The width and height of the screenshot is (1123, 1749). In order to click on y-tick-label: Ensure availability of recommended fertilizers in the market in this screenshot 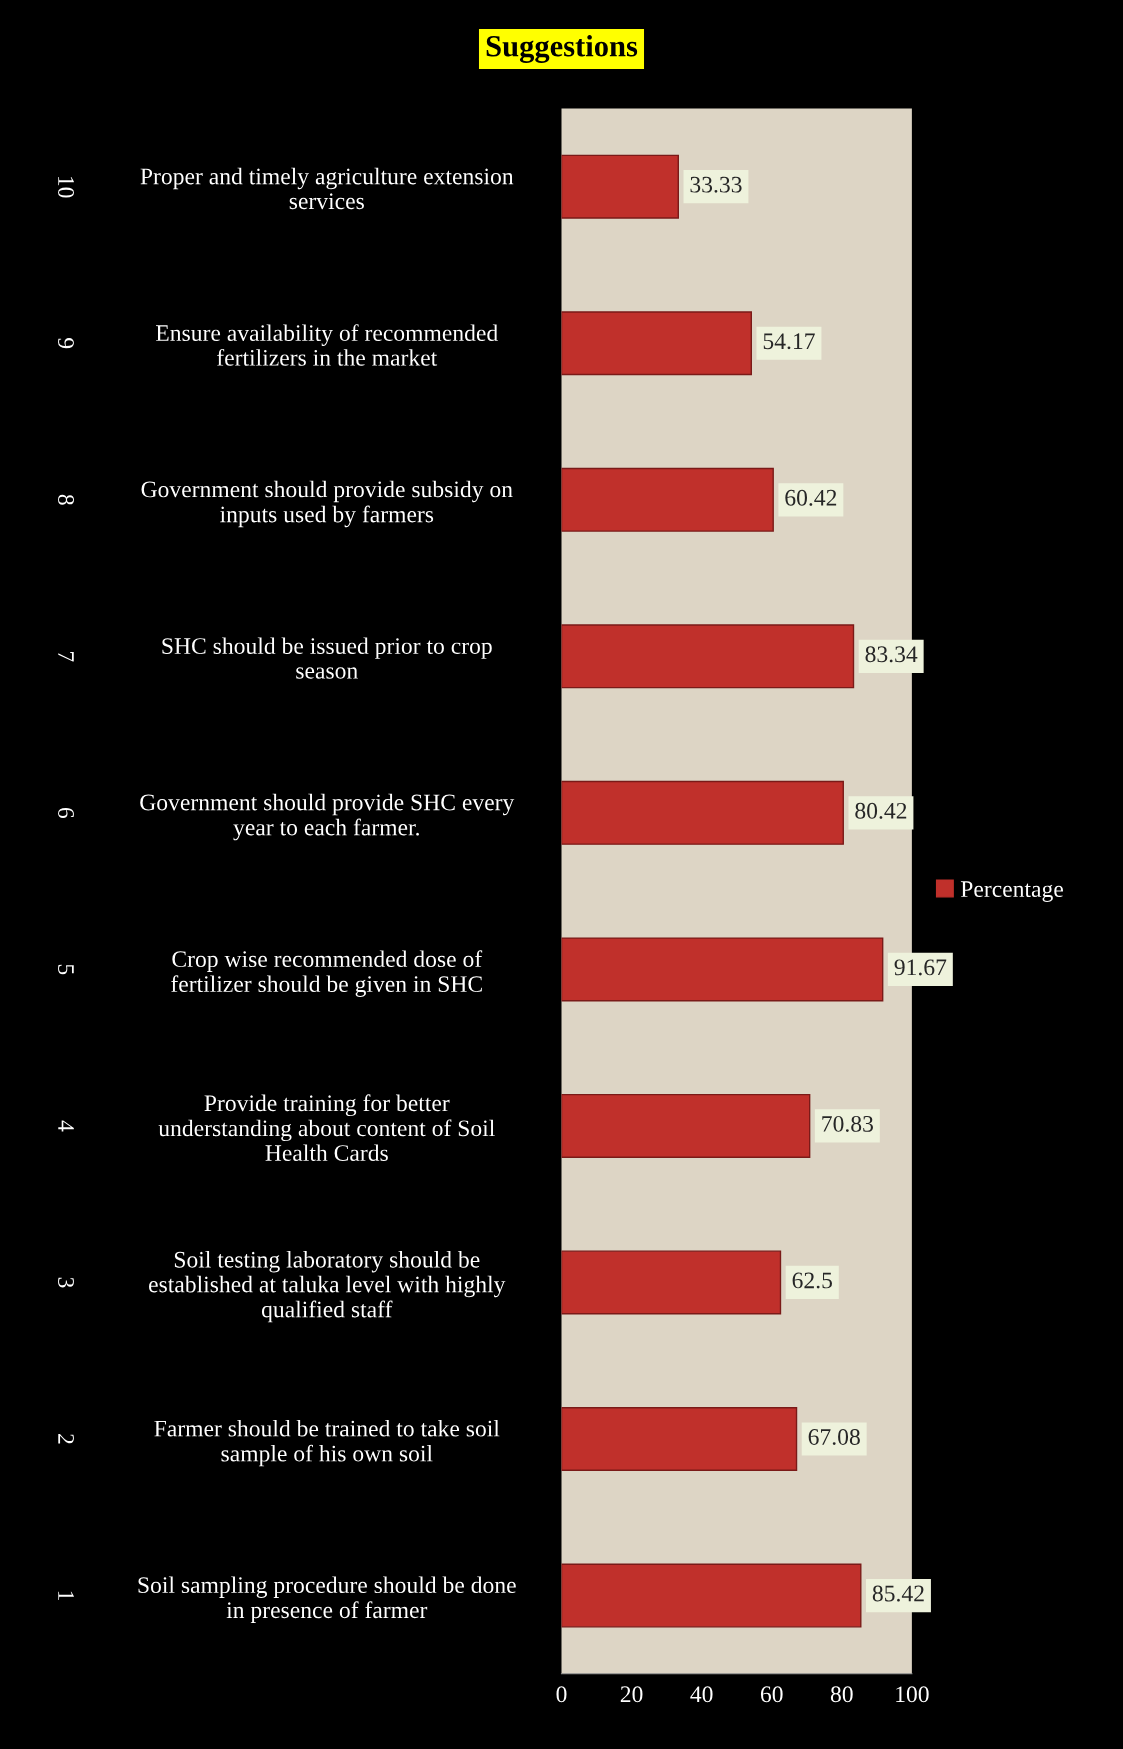, I will do `click(327, 345)`.